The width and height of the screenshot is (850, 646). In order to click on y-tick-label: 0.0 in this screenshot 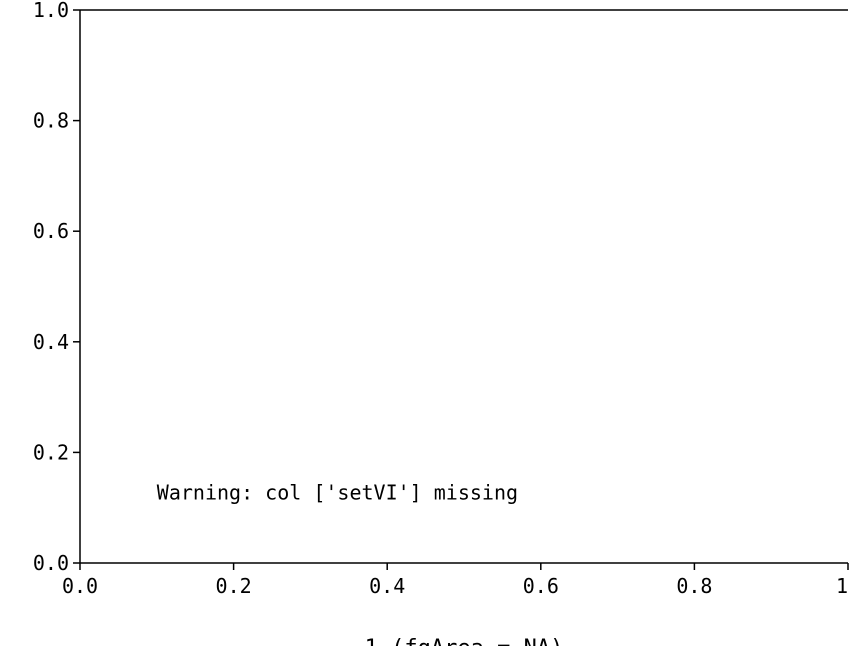, I will do `click(51, 563)`.